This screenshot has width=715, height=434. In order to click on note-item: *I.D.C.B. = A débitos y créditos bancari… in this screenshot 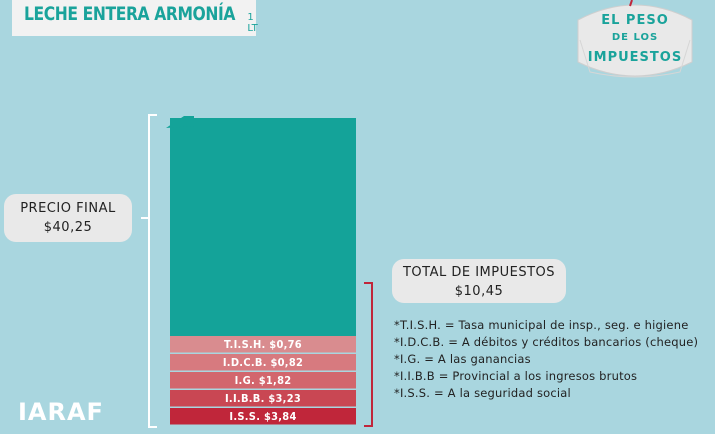, I will do `click(546, 342)`.